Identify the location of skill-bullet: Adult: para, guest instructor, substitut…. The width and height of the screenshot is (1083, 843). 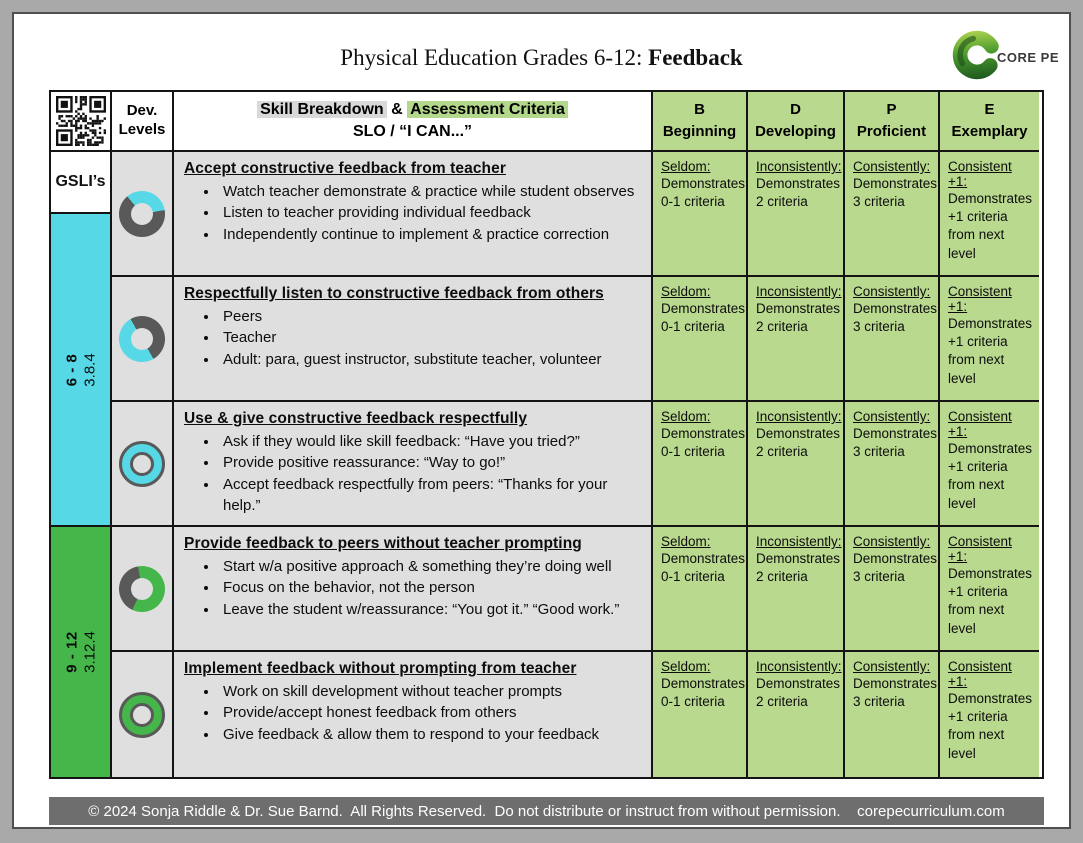
(430, 359).